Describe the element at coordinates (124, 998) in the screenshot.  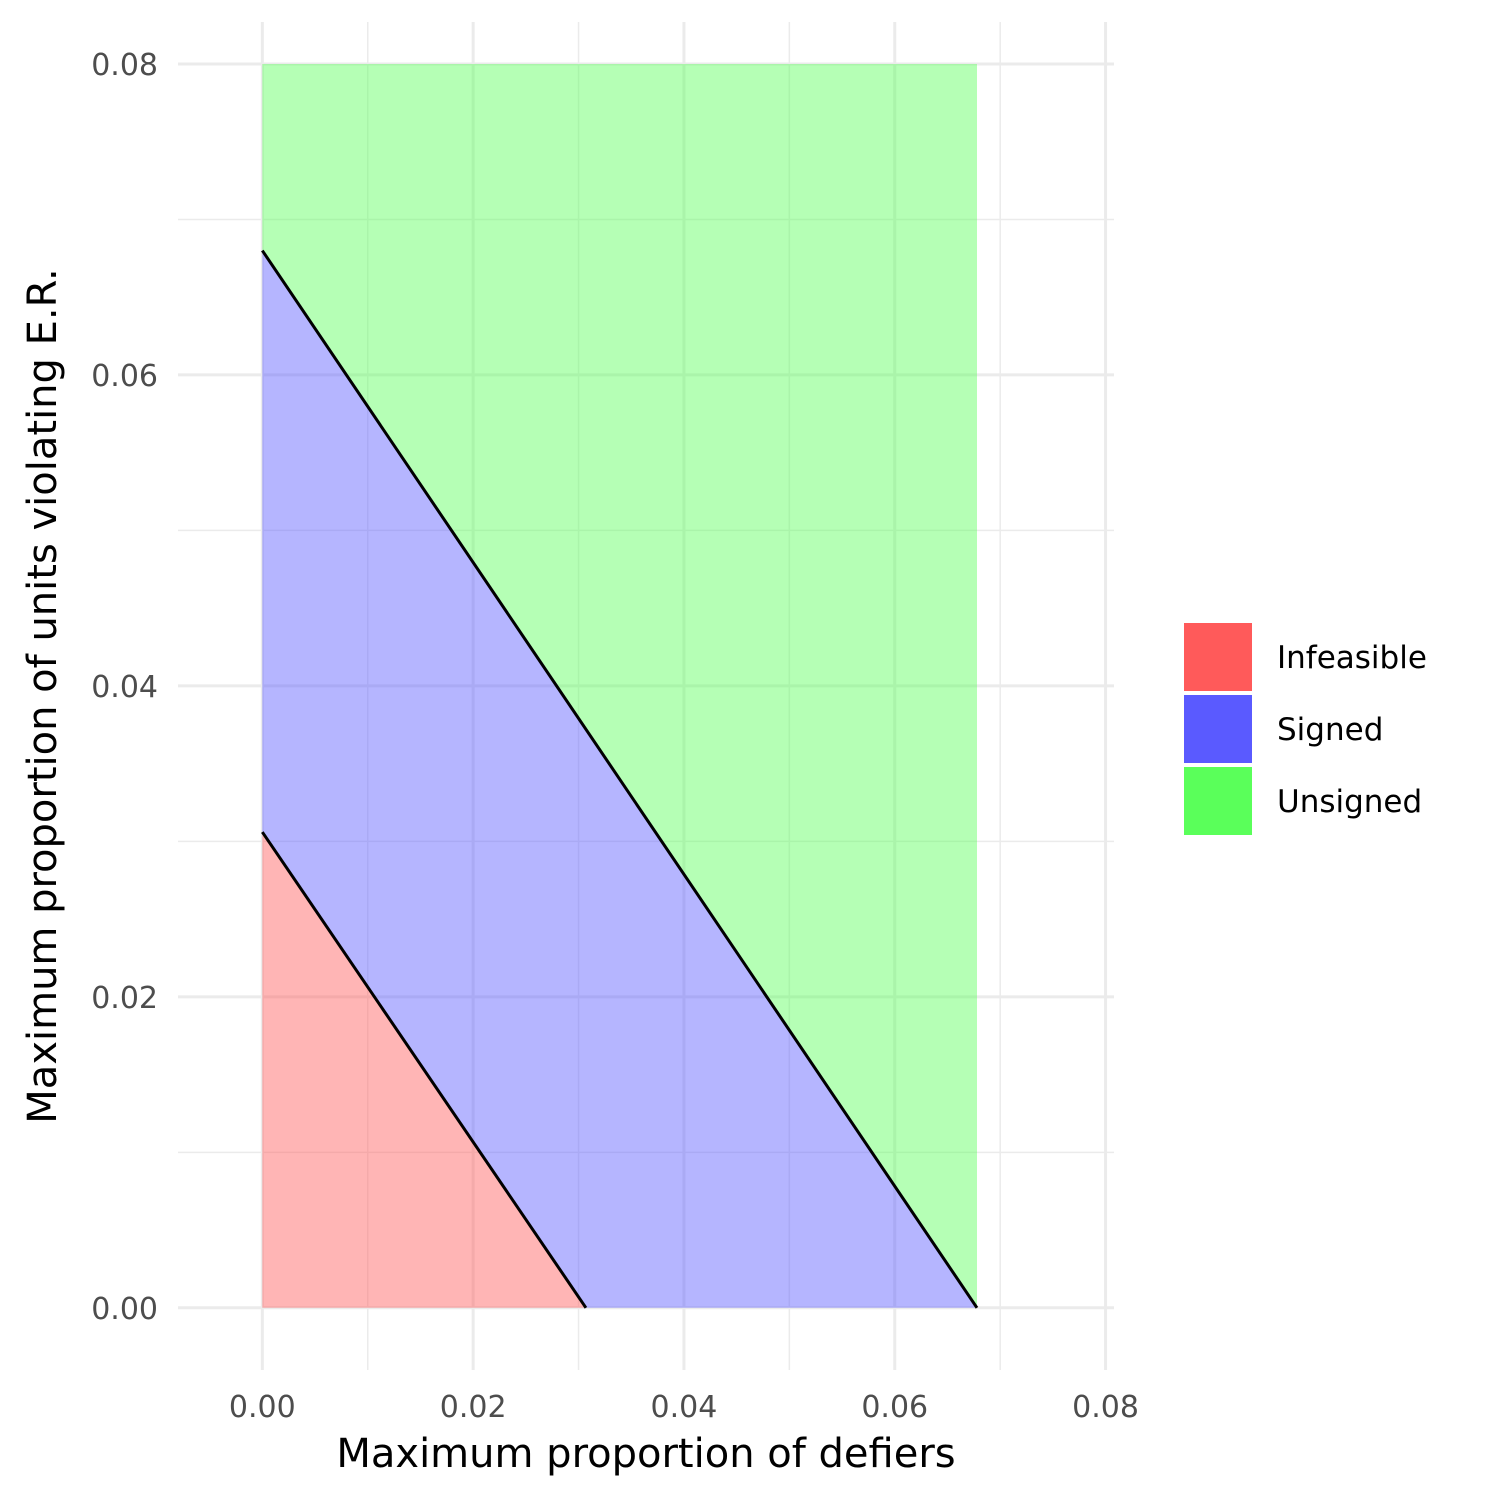
I see `y-tick-label: 0.02` at that location.